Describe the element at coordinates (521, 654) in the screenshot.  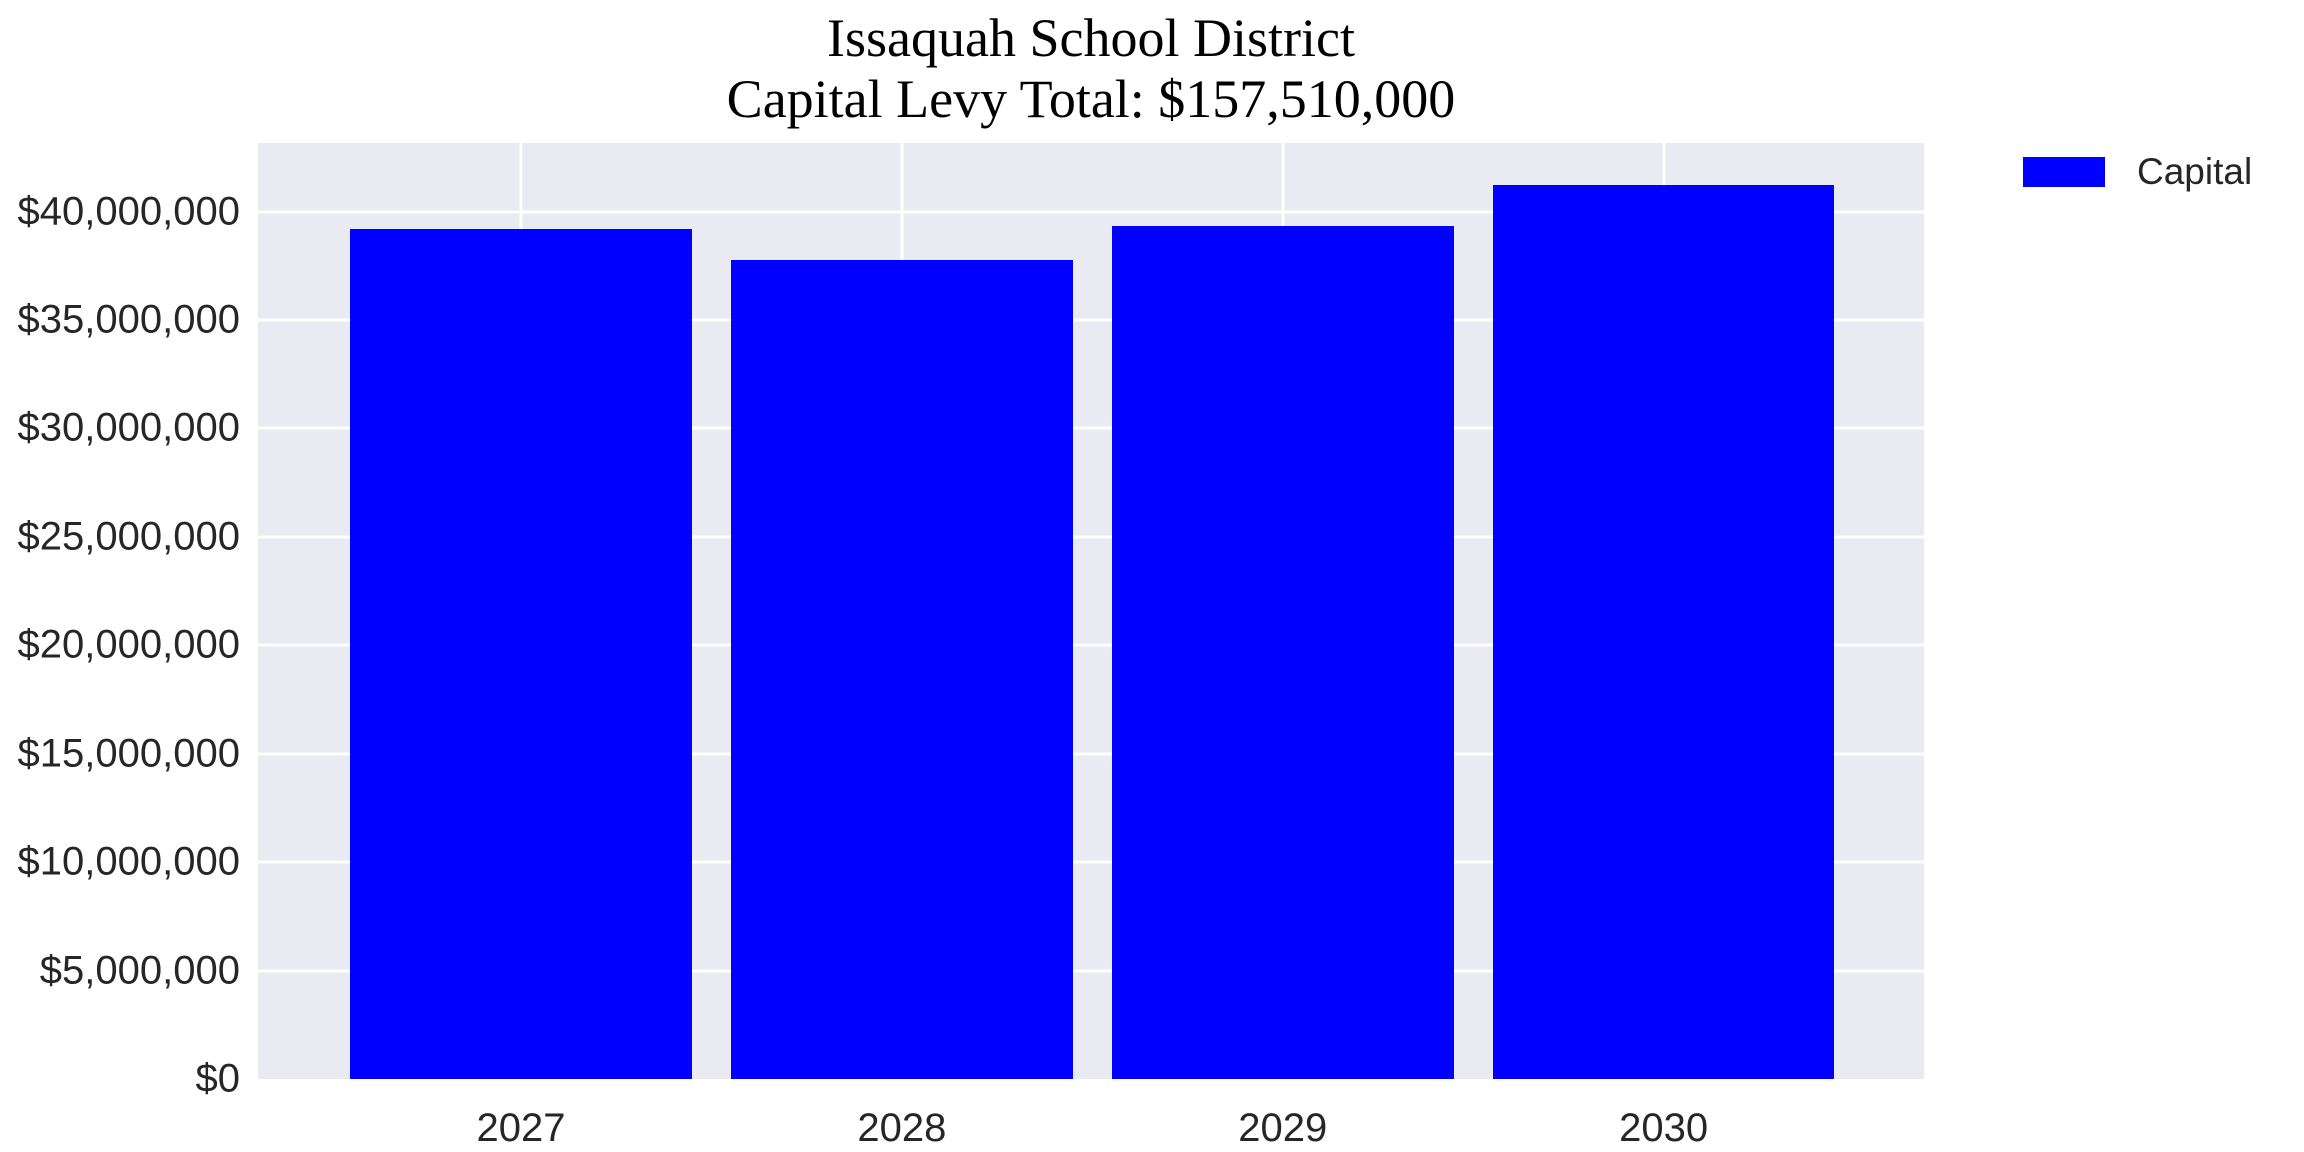
I see `bar-capital-2027` at that location.